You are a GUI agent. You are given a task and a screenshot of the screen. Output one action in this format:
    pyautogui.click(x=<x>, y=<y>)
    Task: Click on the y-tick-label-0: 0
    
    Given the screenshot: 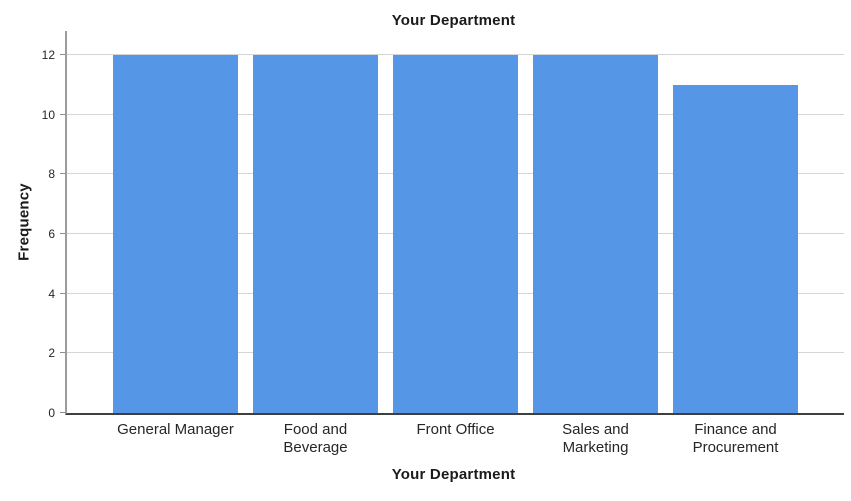 What is the action you would take?
    pyautogui.click(x=51, y=413)
    